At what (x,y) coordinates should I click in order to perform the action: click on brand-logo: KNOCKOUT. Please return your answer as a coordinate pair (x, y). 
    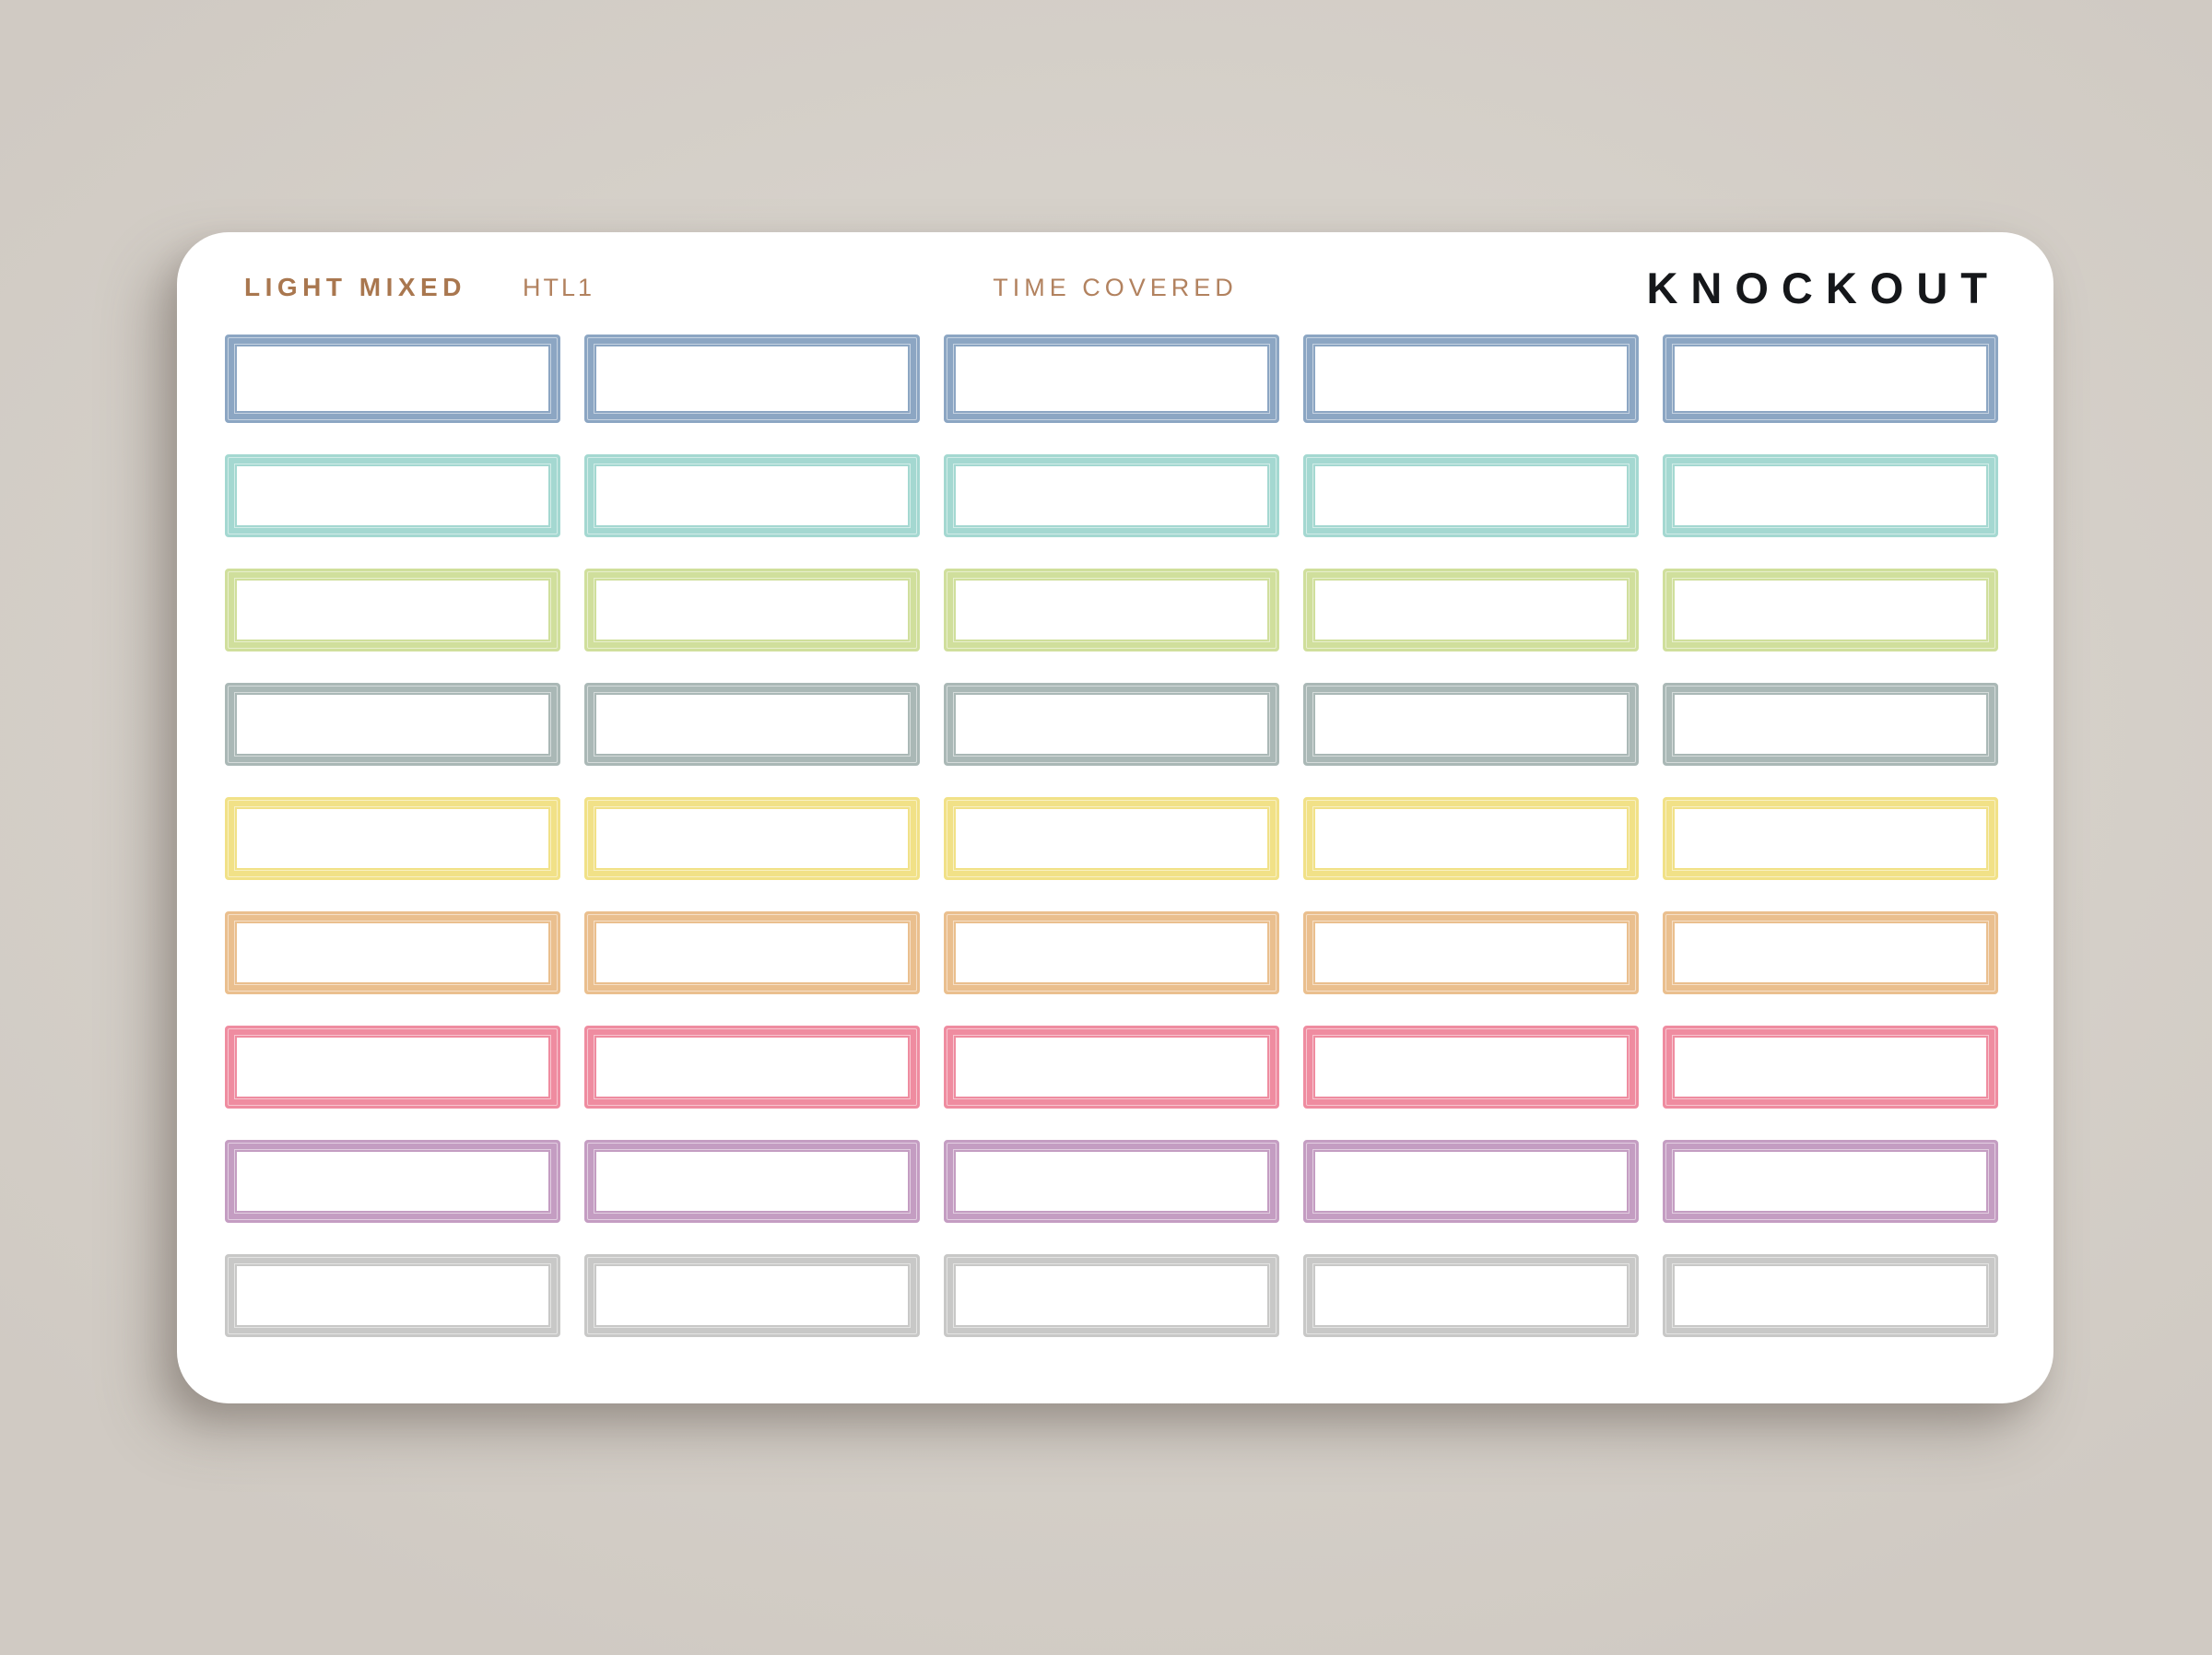
    Looking at the image, I should click on (1823, 288).